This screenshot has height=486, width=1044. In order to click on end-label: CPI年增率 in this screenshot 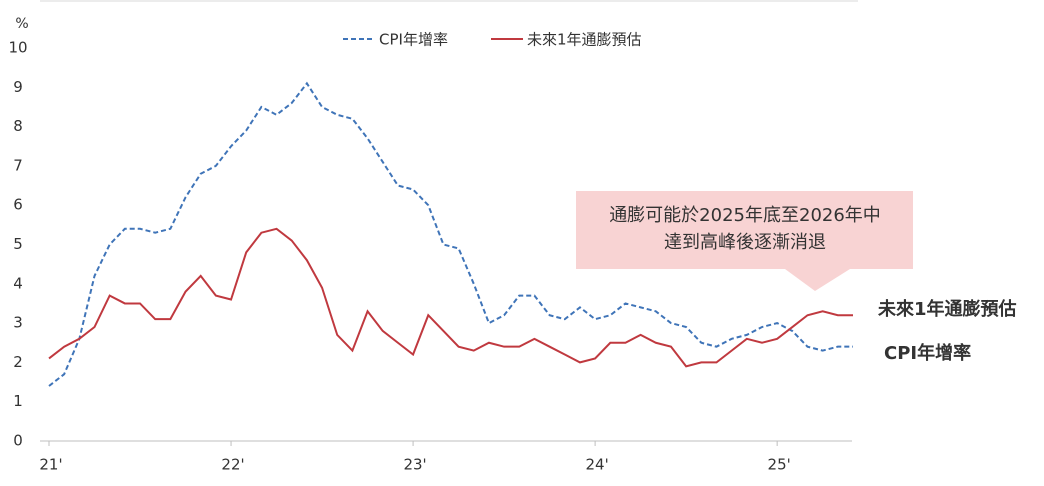, I will do `click(927, 353)`.